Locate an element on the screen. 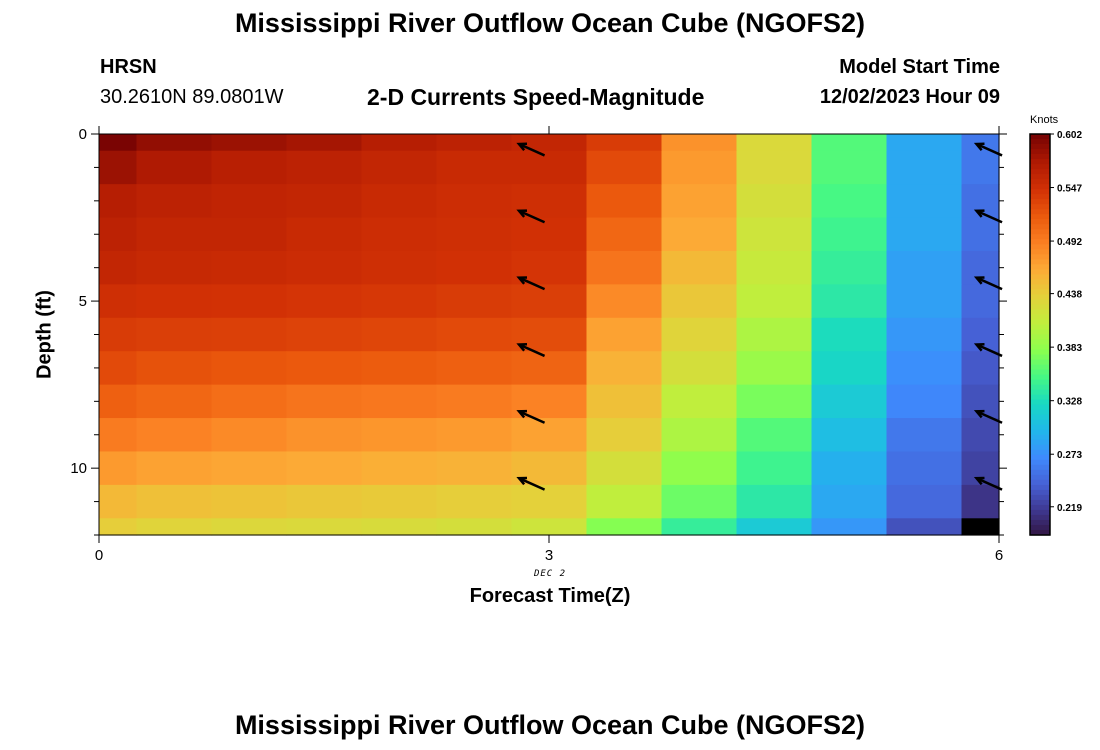 Image resolution: width=1100 pixels, height=750 pixels. y-tick-label: 5 is located at coordinates (83, 301).